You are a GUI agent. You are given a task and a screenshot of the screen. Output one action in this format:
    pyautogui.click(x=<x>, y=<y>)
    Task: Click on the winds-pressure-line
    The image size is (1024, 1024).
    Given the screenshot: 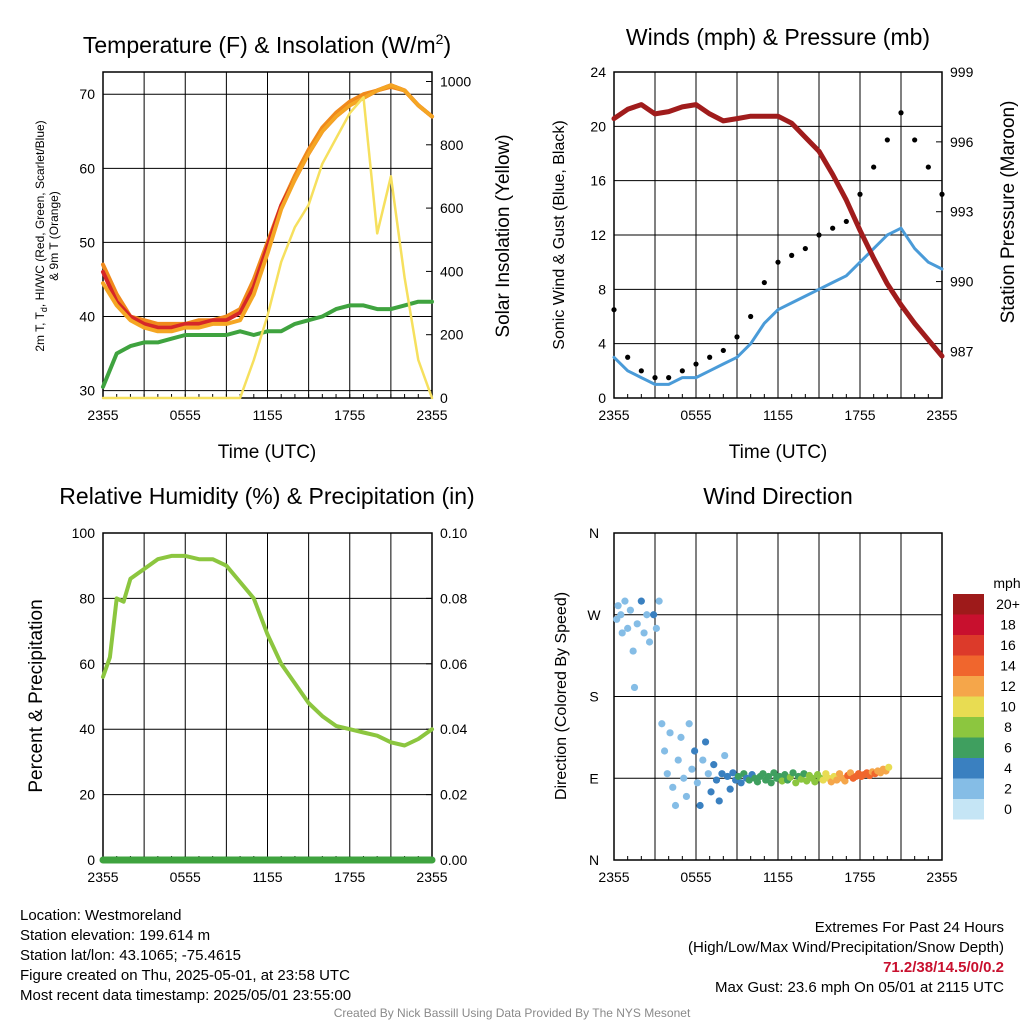 What is the action you would take?
    pyautogui.click(x=778, y=230)
    